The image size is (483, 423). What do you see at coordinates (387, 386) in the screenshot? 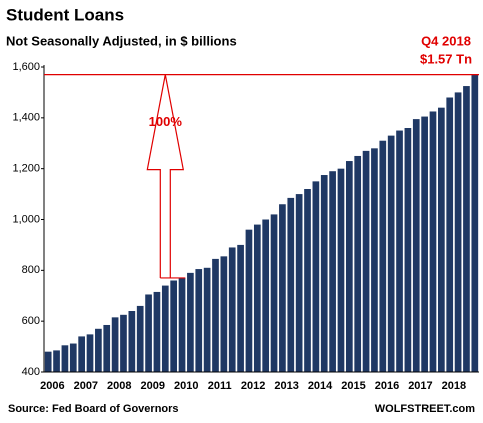
I see `x-tick-label: 2016` at bounding box center [387, 386].